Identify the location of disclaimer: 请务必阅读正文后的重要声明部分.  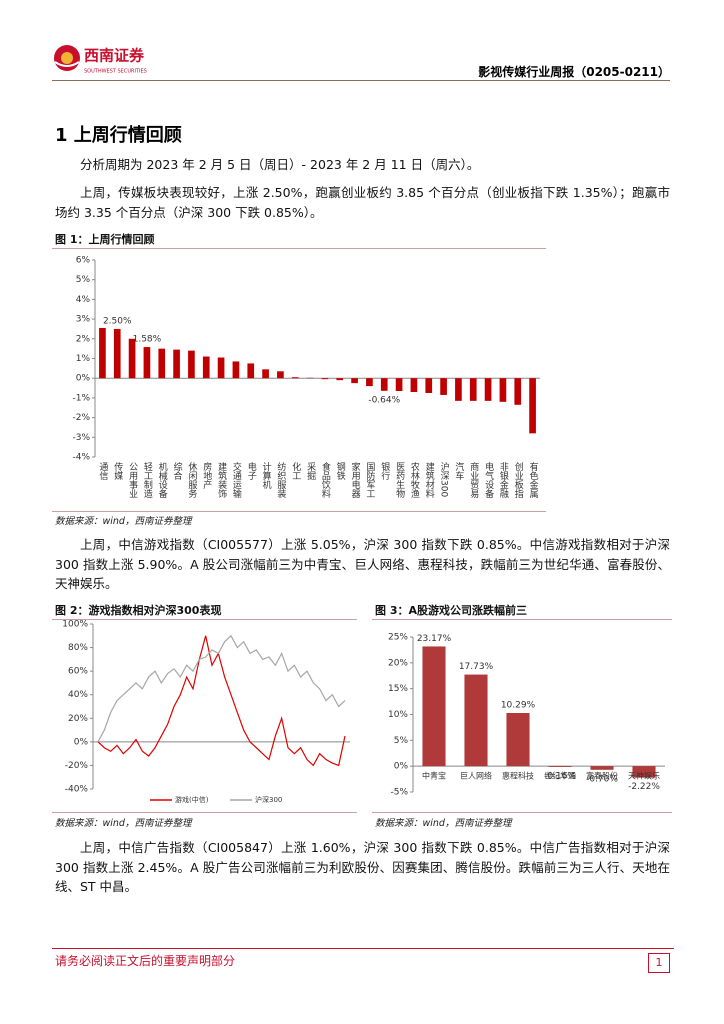
(145, 961).